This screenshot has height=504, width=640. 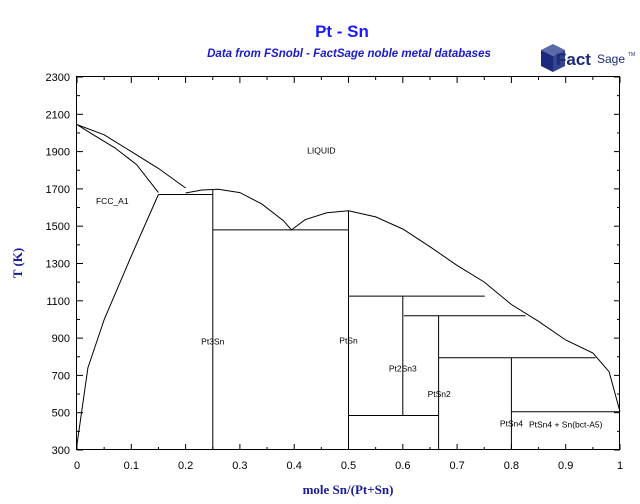 I want to click on y-tick-label: 300, so click(x=61, y=451).